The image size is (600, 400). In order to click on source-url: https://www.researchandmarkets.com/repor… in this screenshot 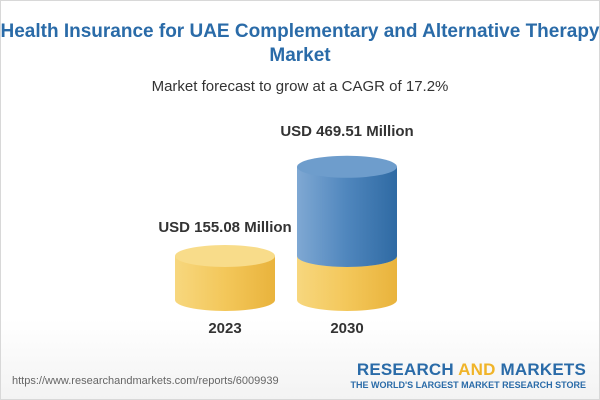, I will do `click(145, 381)`.